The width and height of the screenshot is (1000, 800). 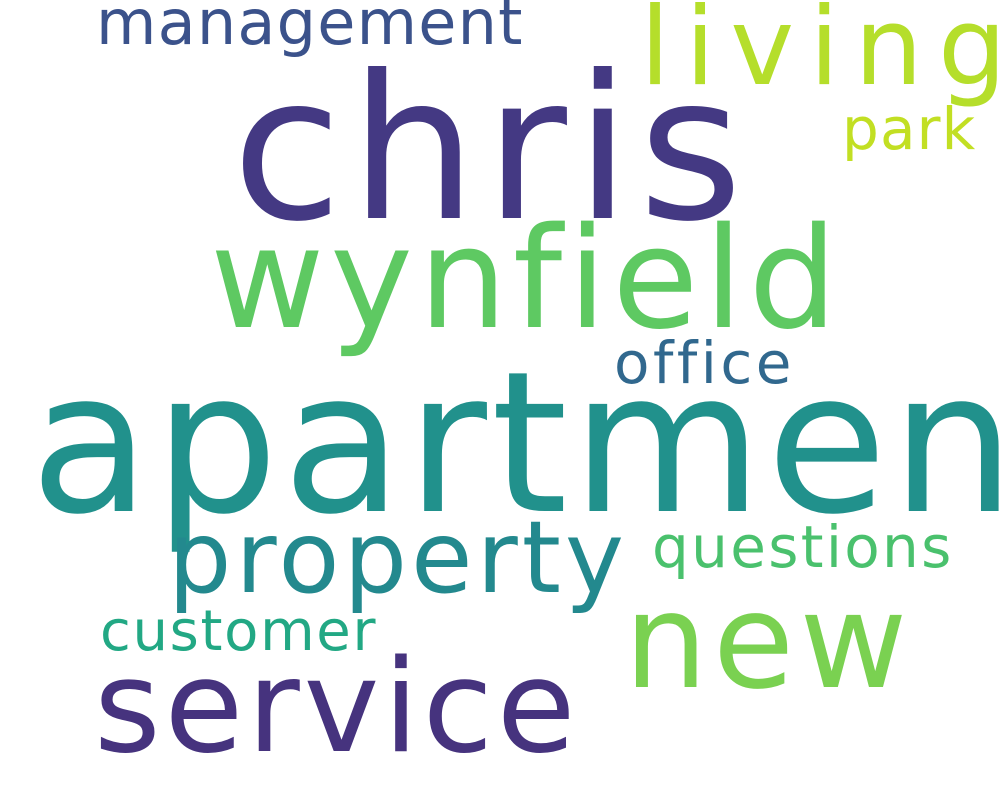 I want to click on word-service: service, so click(x=337, y=707).